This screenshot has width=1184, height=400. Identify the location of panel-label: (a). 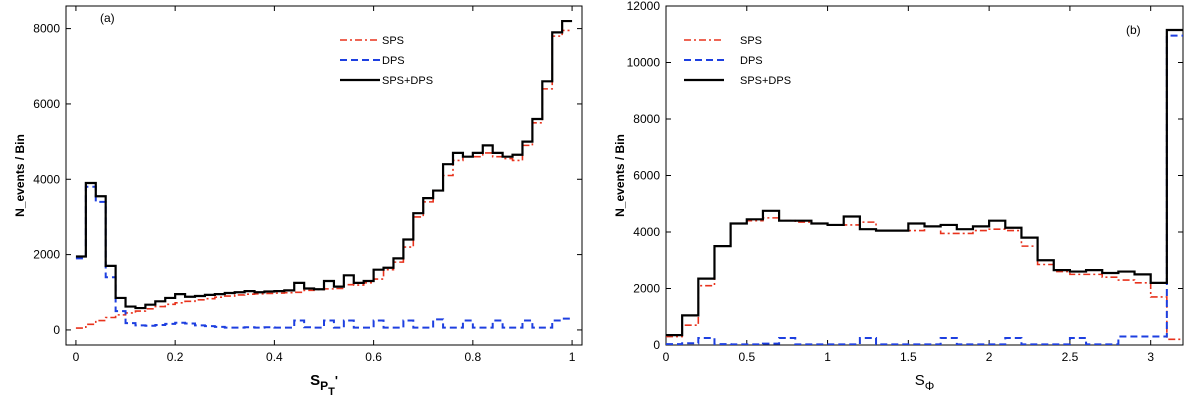
(107, 18).